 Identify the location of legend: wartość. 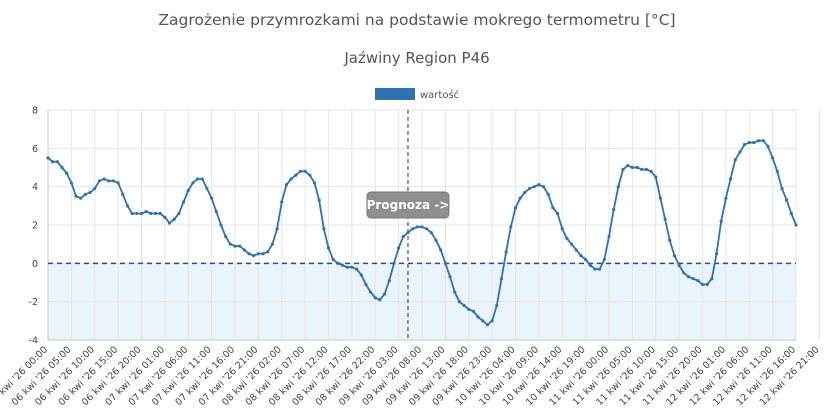
(417, 94).